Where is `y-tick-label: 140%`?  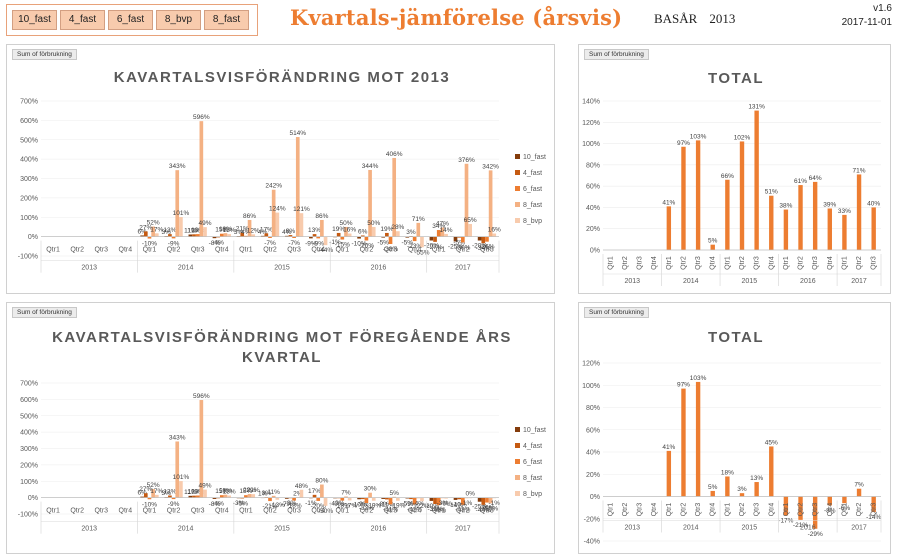
y-tick-label: 140% is located at coordinates (591, 102).